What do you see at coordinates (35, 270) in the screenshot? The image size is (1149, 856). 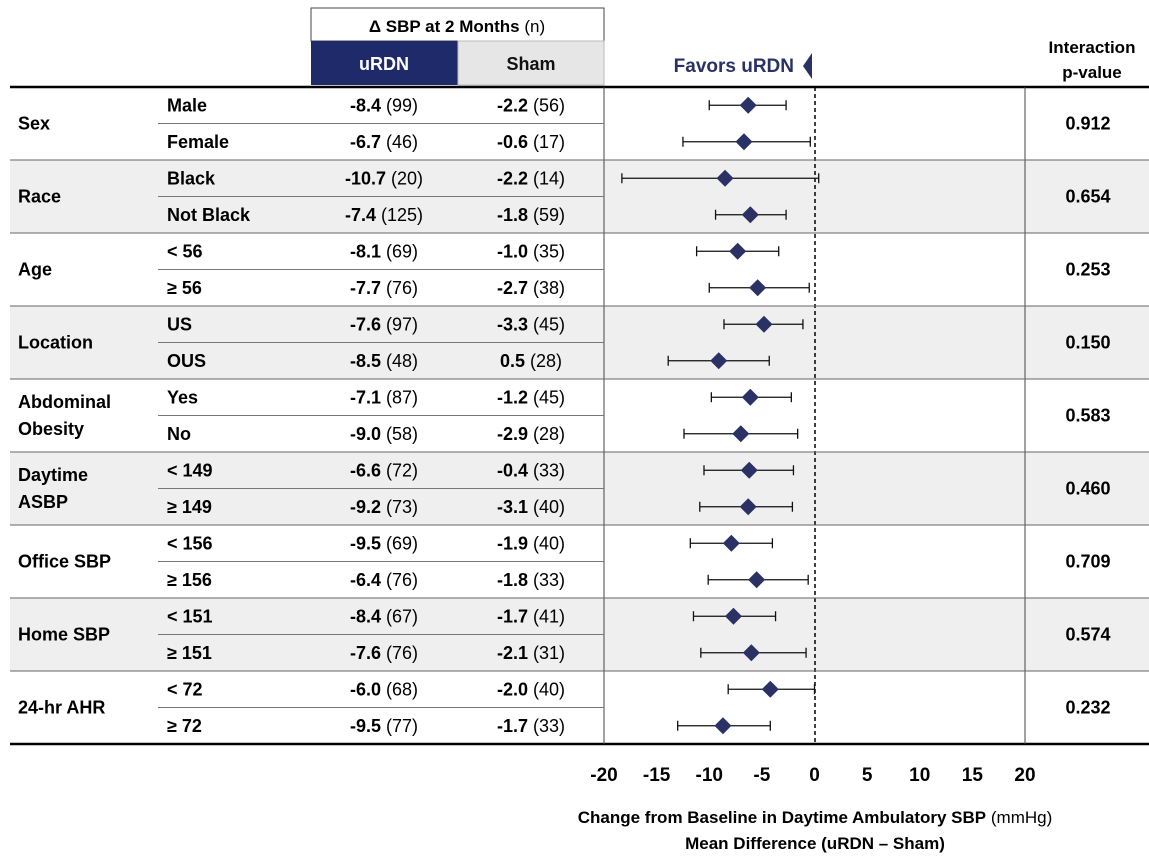 I see `group-name: Age` at bounding box center [35, 270].